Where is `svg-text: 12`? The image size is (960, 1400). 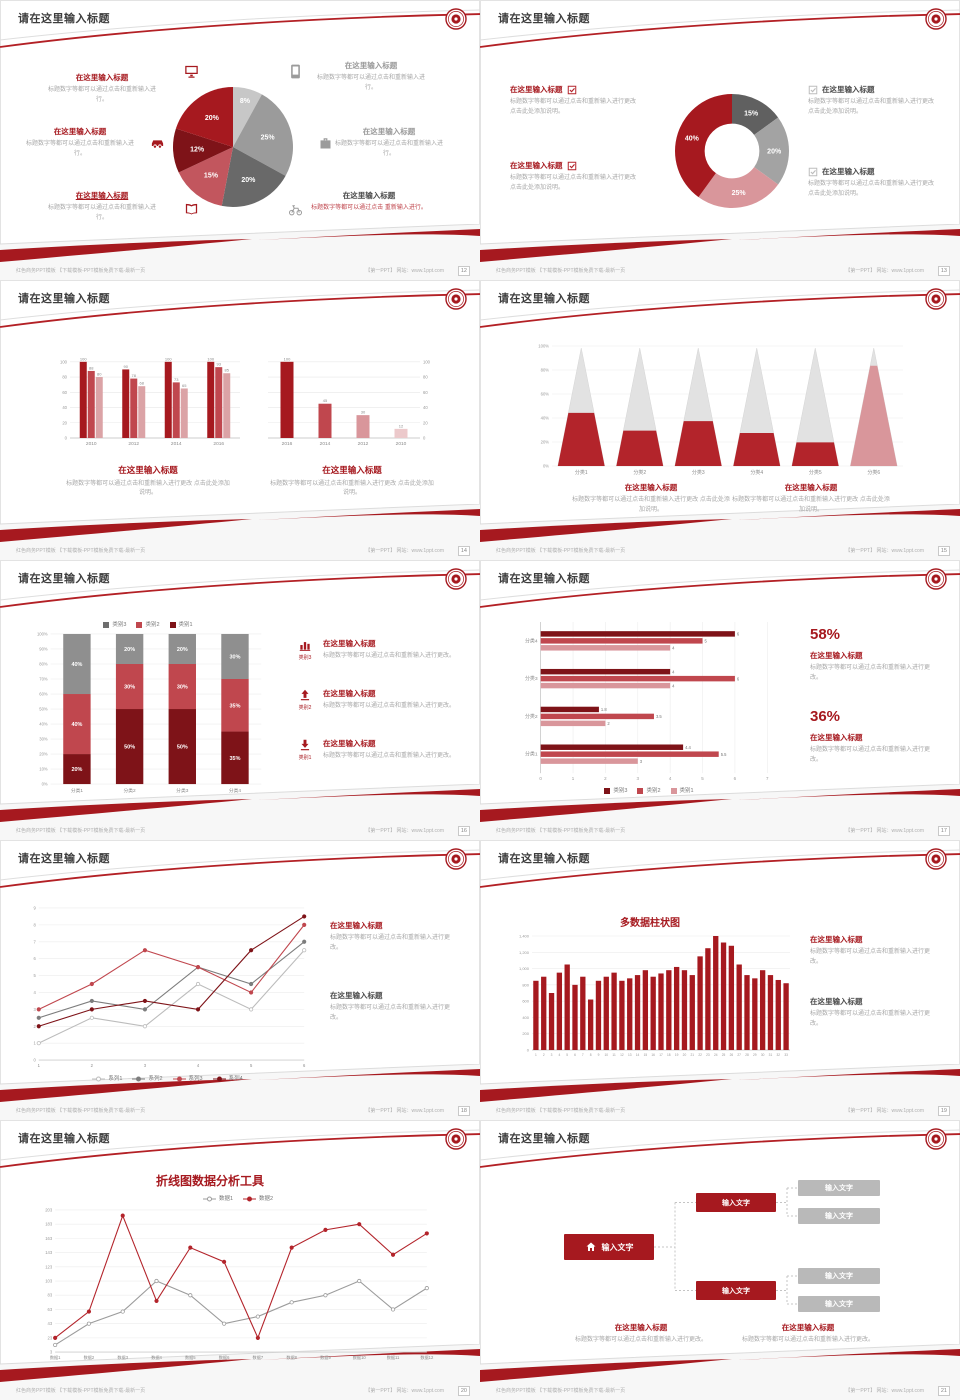 svg-text: 12 is located at coordinates (622, 1055).